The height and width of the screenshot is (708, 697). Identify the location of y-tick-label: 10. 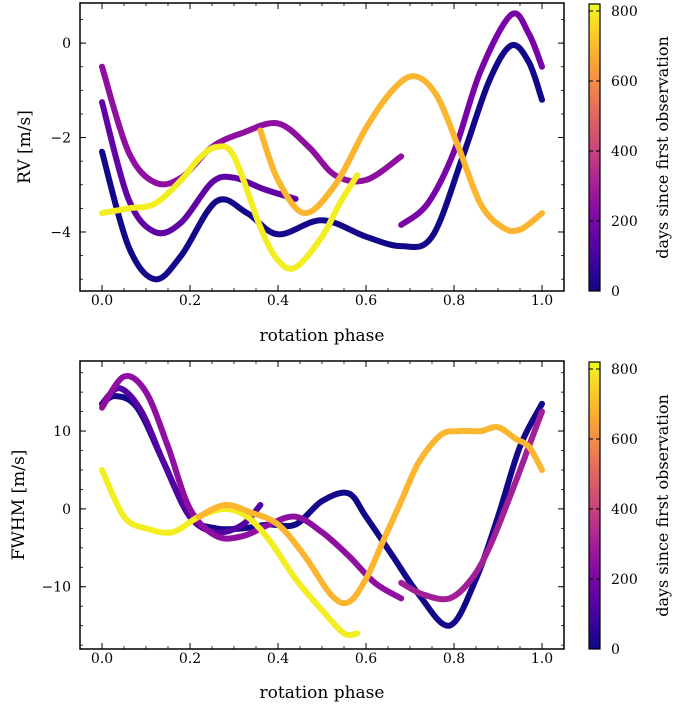
(62, 432).